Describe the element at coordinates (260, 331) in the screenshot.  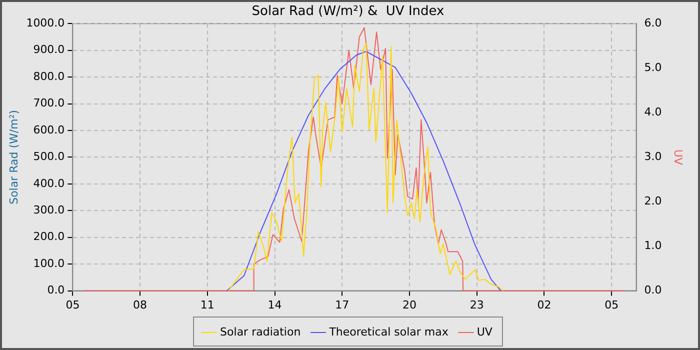
I see `legend-label: Solar radiation` at that location.